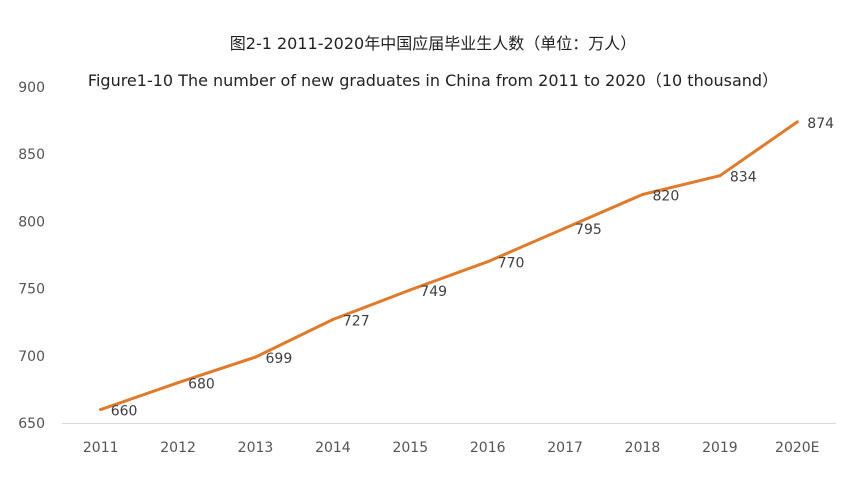  What do you see at coordinates (101, 448) in the screenshot?
I see `x-tick-label: 2011` at bounding box center [101, 448].